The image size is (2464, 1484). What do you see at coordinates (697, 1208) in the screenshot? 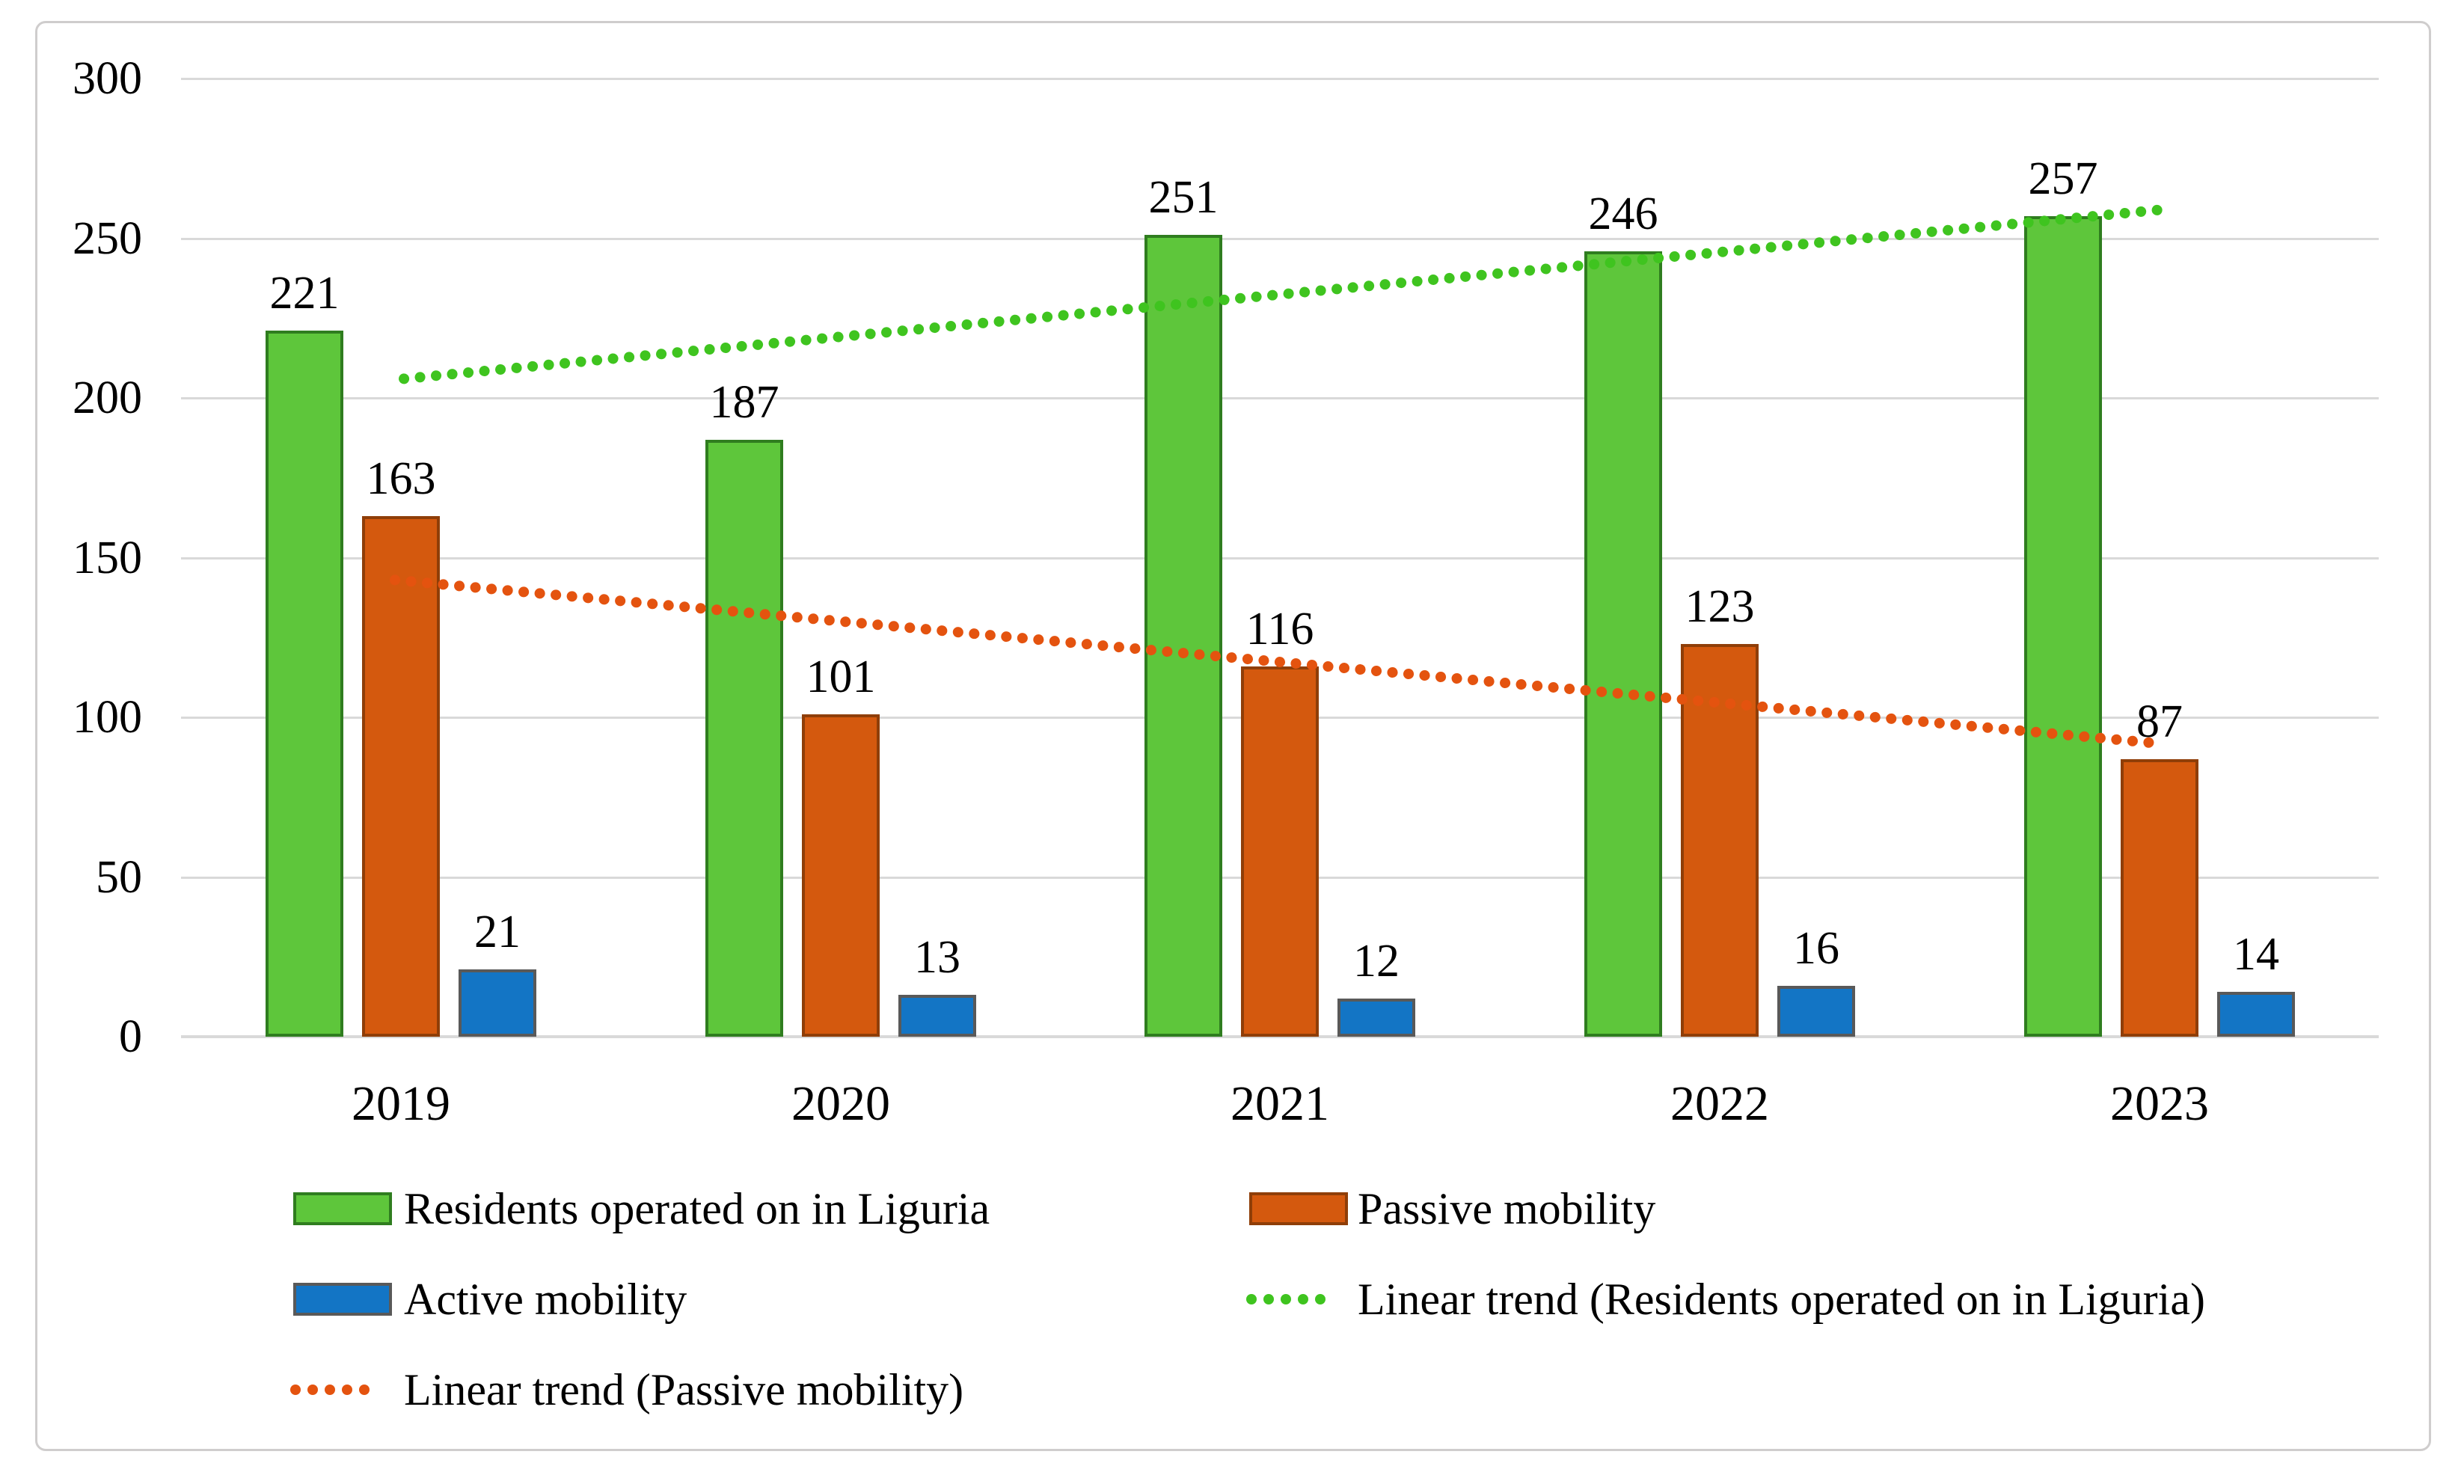
I see `legend-label-residents: Residents operated on in Liguria` at bounding box center [697, 1208].